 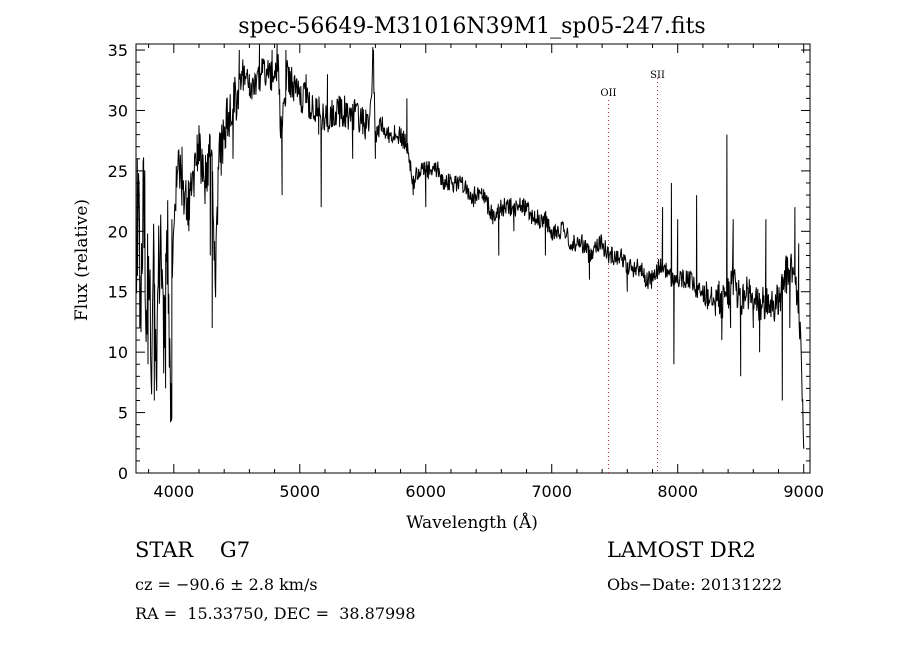 What do you see at coordinates (118, 50) in the screenshot?
I see `y-tick-label: 35` at bounding box center [118, 50].